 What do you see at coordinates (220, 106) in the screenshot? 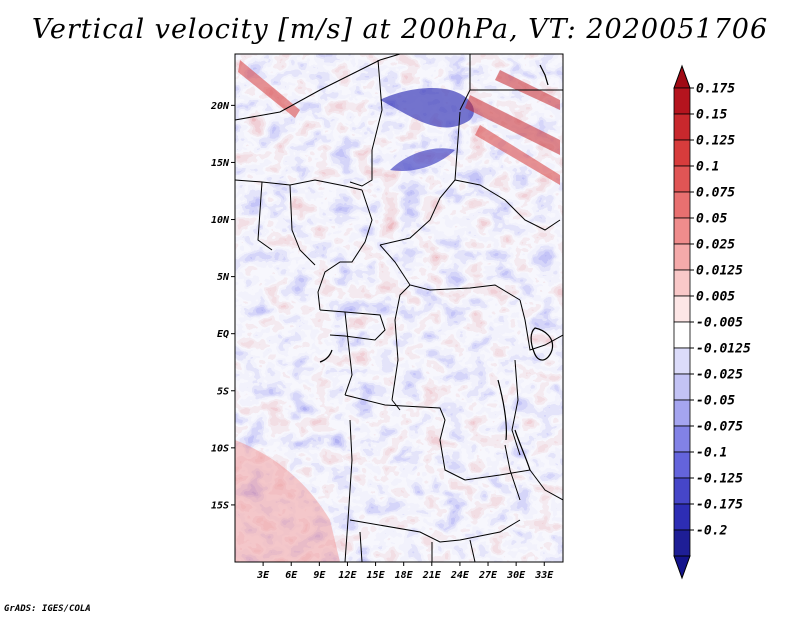
I see `lat-tick-label: 20N` at bounding box center [220, 106].